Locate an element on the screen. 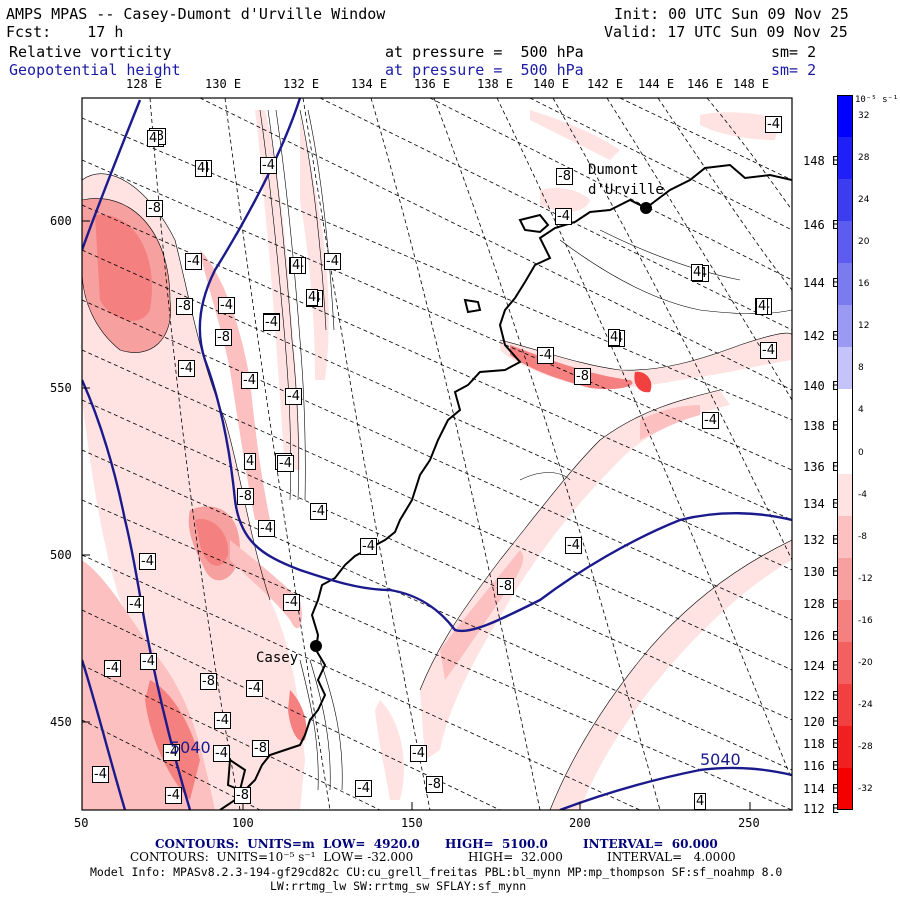  vorticity-contour-high: HIGH= 32.000 is located at coordinates (515, 857).